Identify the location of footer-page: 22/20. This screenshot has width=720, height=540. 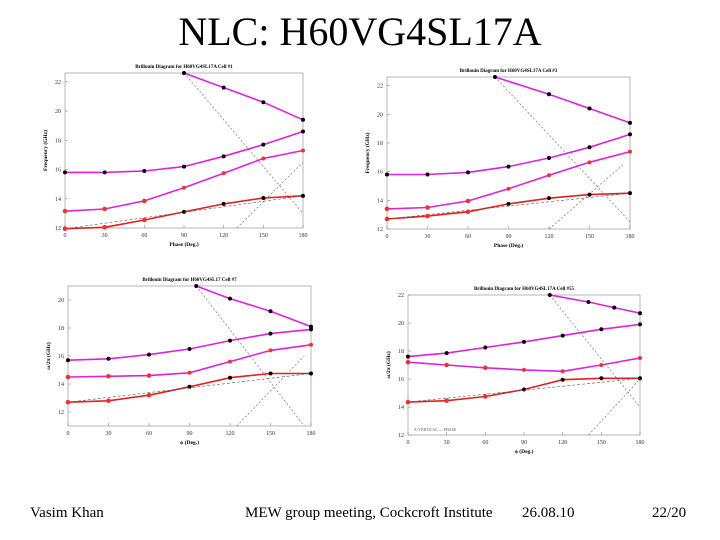
(669, 513).